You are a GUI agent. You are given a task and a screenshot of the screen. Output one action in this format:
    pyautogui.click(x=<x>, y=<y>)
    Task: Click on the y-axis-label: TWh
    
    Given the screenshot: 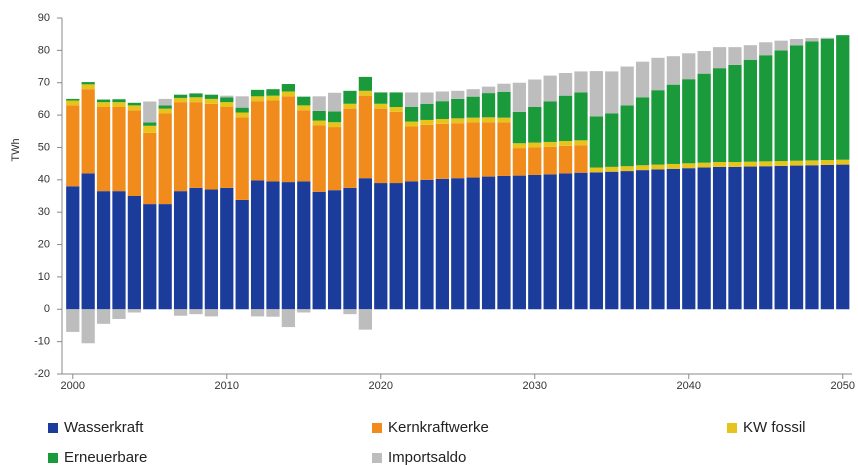 What is the action you would take?
    pyautogui.click(x=16, y=149)
    